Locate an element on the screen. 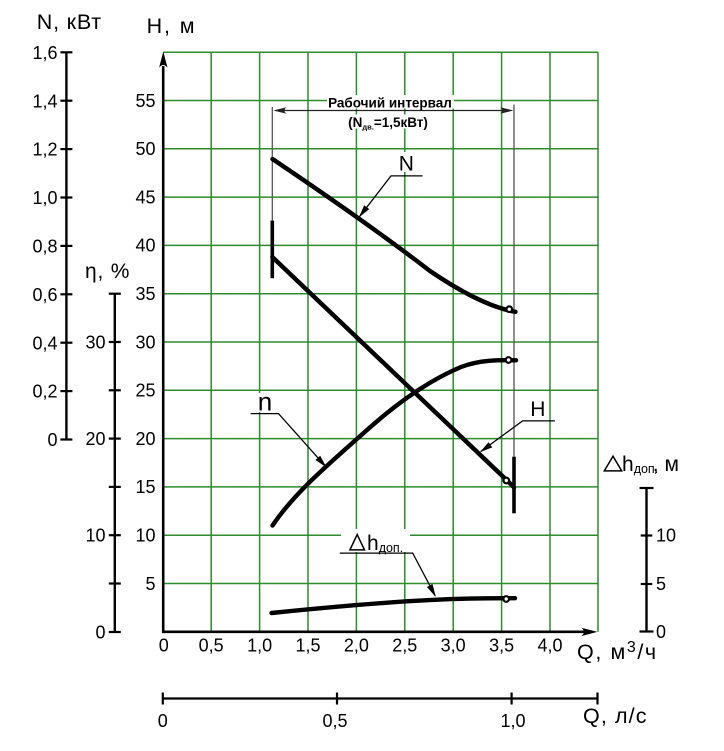 This screenshot has width=724, height=751. svg-text: η, % is located at coordinates (107, 271).